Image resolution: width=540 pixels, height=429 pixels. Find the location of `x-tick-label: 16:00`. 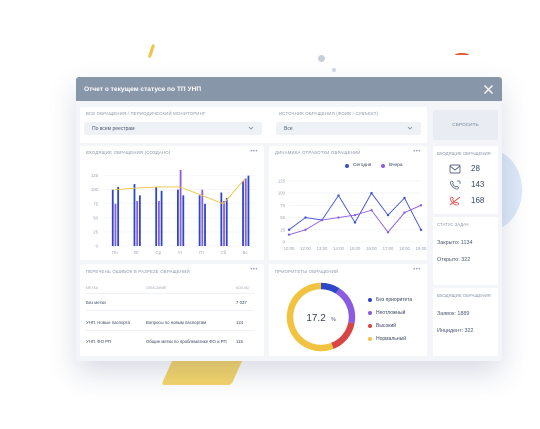

x-tick-label: 16:00 is located at coordinates (371, 248).